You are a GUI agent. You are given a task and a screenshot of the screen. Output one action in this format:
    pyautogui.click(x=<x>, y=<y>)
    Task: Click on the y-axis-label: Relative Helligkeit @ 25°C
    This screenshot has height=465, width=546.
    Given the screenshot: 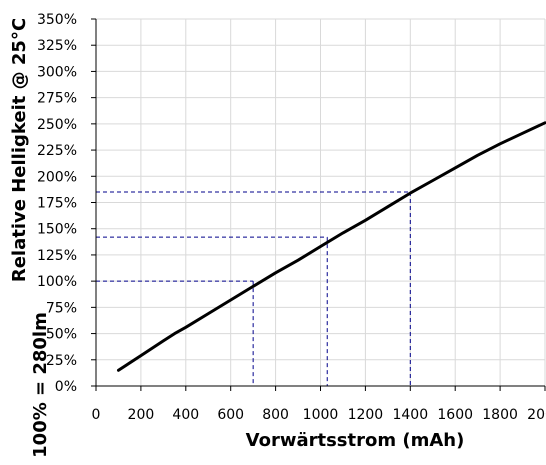 What is the action you would take?
    pyautogui.click(x=19, y=150)
    